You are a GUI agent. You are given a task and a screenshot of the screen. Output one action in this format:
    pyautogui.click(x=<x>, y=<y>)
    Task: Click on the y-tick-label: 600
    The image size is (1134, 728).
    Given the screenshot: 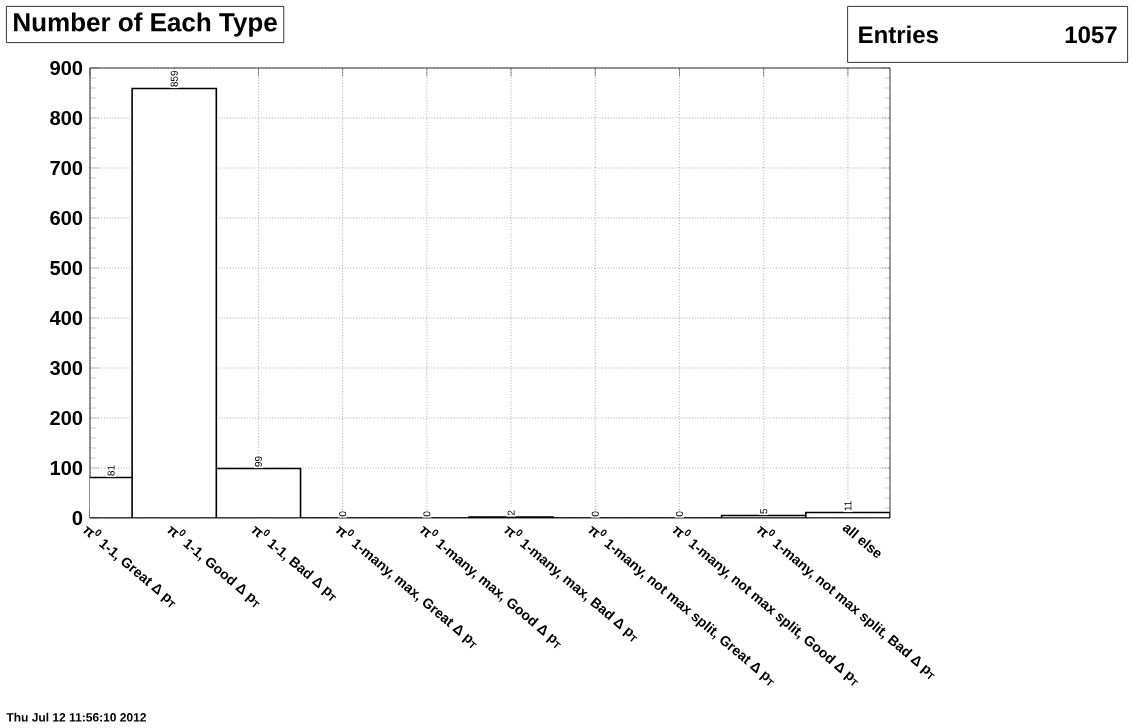 What is the action you would take?
    pyautogui.click(x=66, y=218)
    